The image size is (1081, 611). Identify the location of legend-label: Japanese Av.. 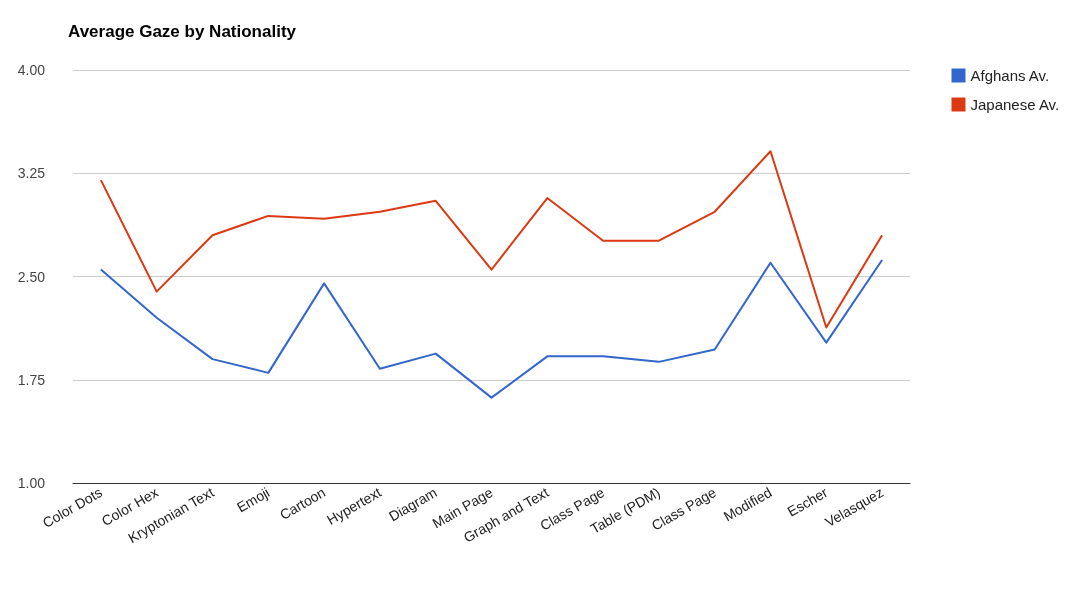
(1015, 104).